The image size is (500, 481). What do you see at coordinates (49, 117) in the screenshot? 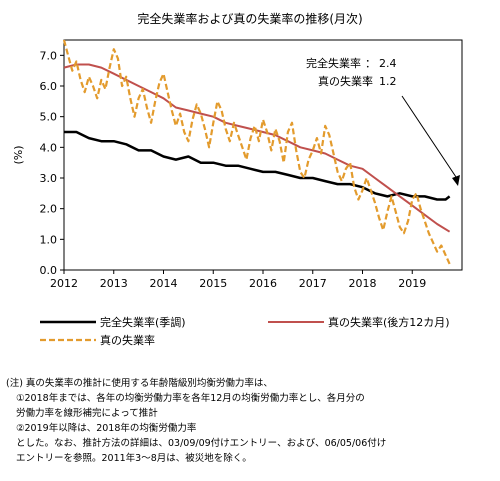
I see `y-tick-label: 5.0` at bounding box center [49, 117].